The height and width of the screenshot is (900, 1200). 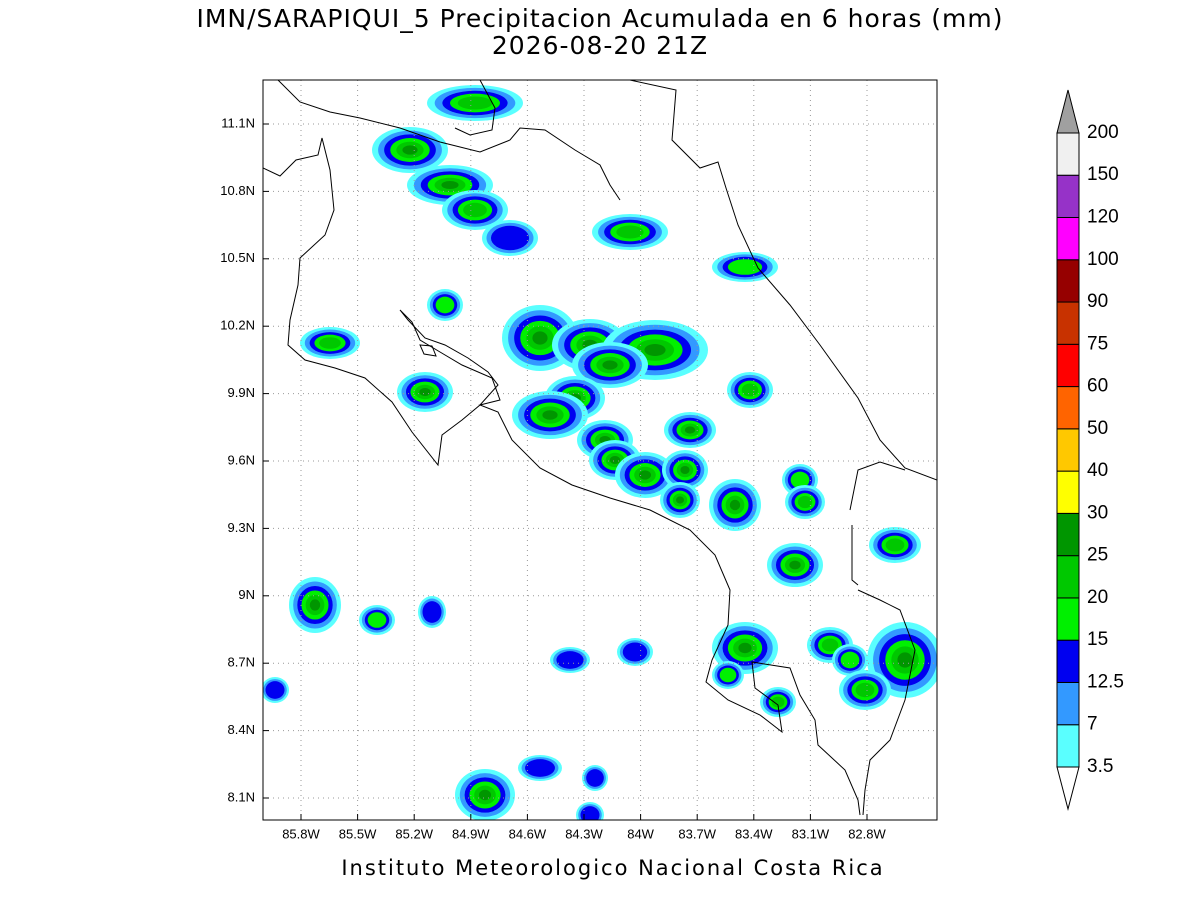 I want to click on colorbar-label: 120, so click(x=1103, y=217).